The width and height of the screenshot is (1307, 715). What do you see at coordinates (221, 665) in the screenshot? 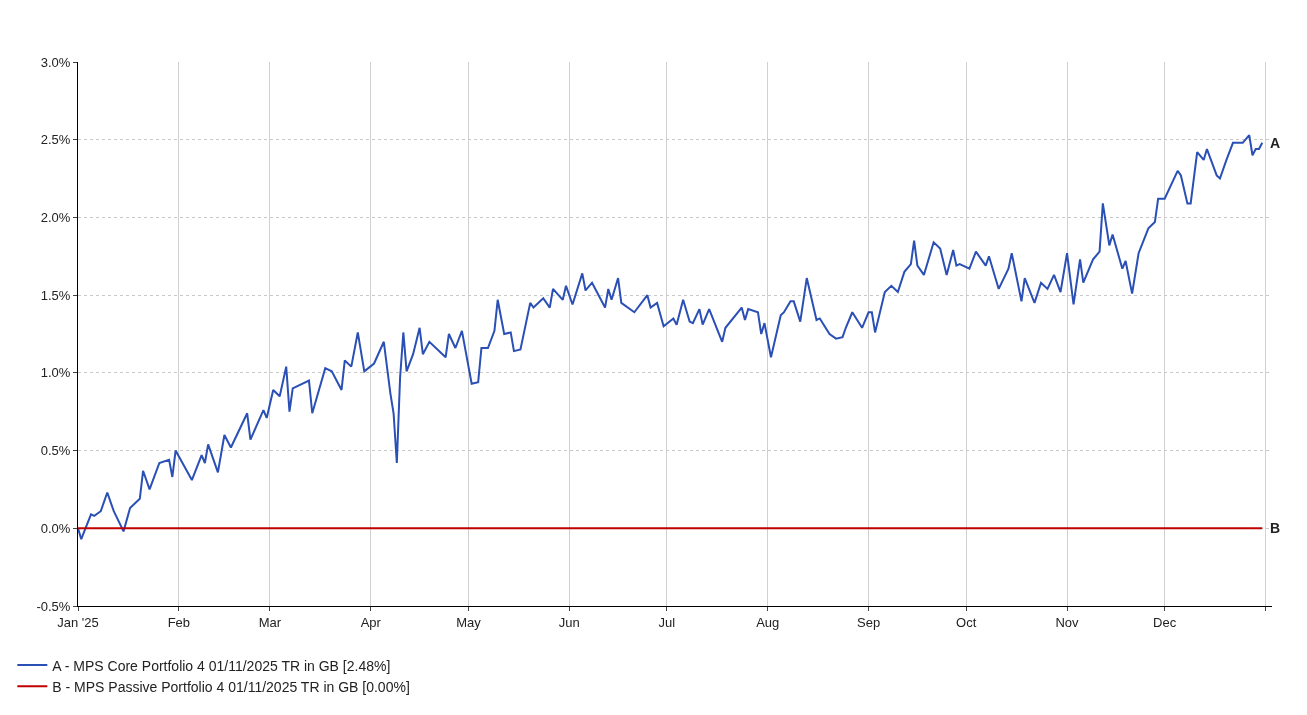
I see `legend-label: A - MPS Core Portfolio 4 01/11/2025 TR in GB [2.48%]` at bounding box center [221, 665].